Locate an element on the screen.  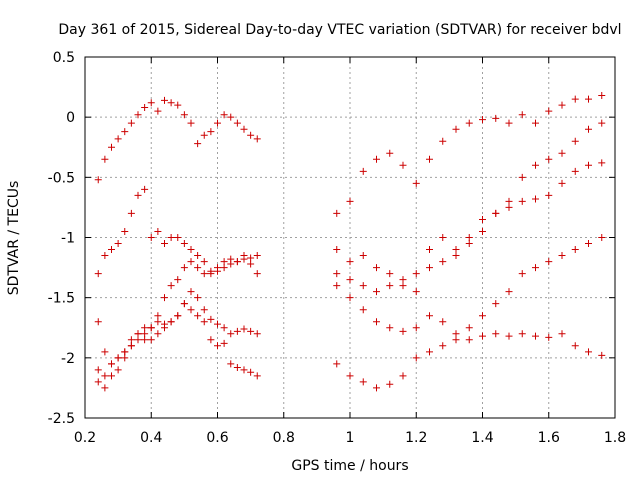
y-tick-label: 0.5 is located at coordinates (64, 58).